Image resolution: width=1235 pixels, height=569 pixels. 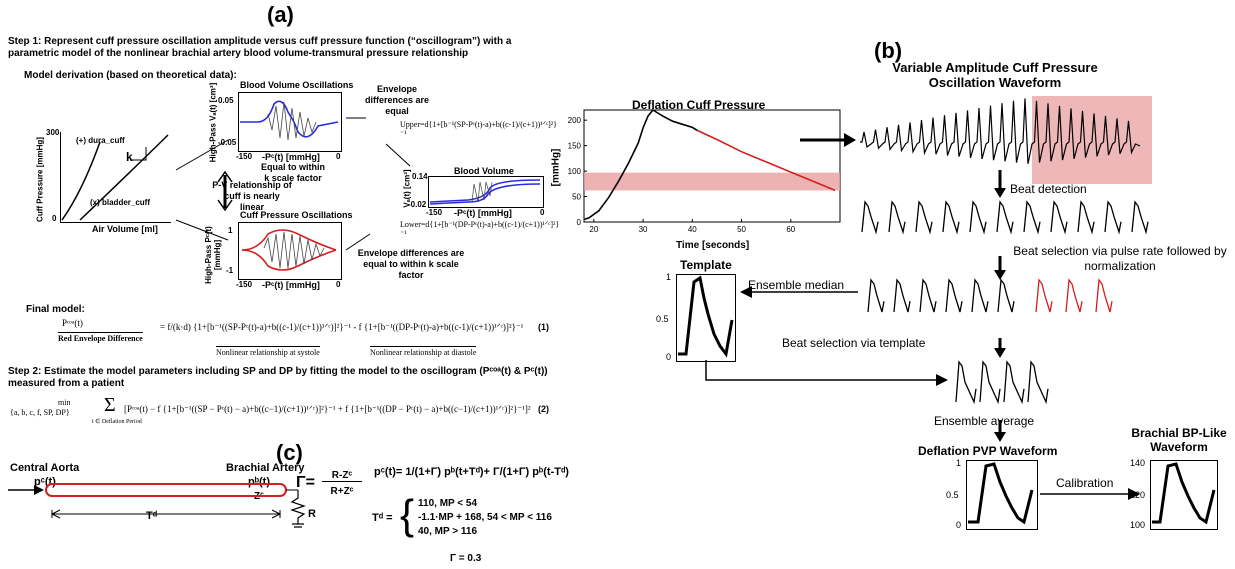 I want to click on td-case-3: 40, MP > 116, so click(x=448, y=531).